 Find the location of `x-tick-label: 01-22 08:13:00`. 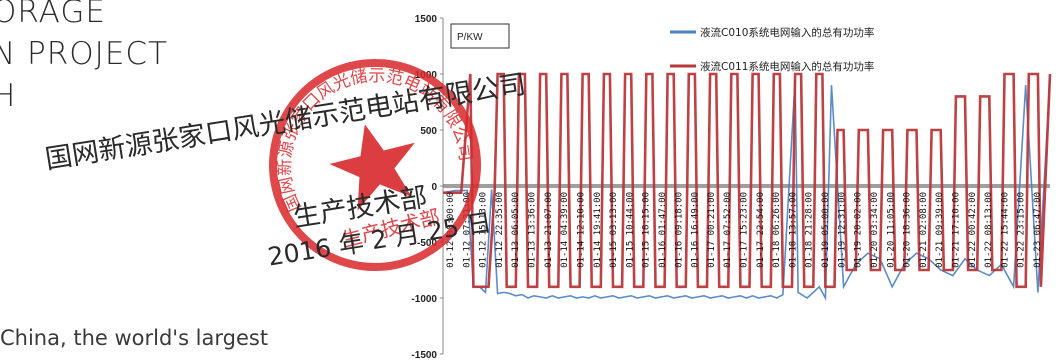

x-tick-label: 01-22 08:13:00 is located at coordinates (989, 230).